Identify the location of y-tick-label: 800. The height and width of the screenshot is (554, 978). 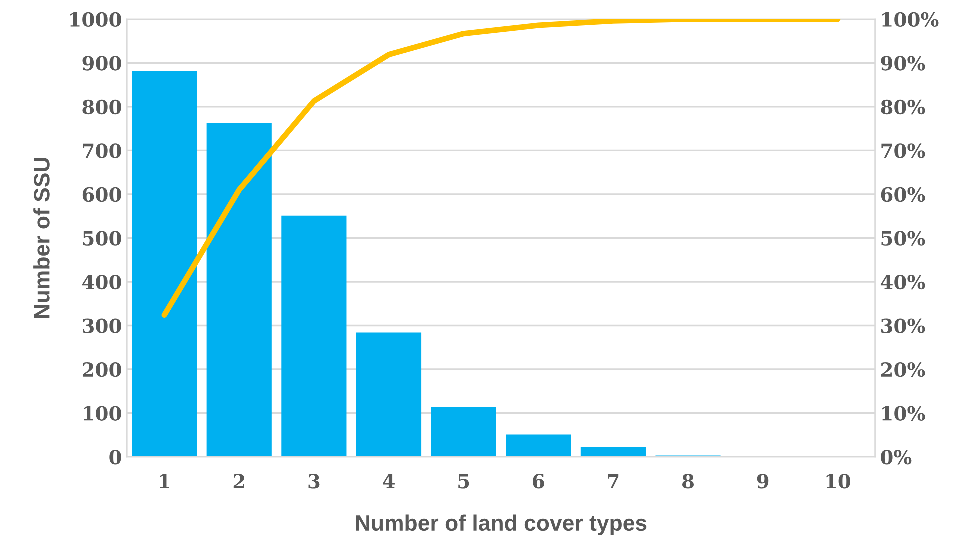
(102, 107).